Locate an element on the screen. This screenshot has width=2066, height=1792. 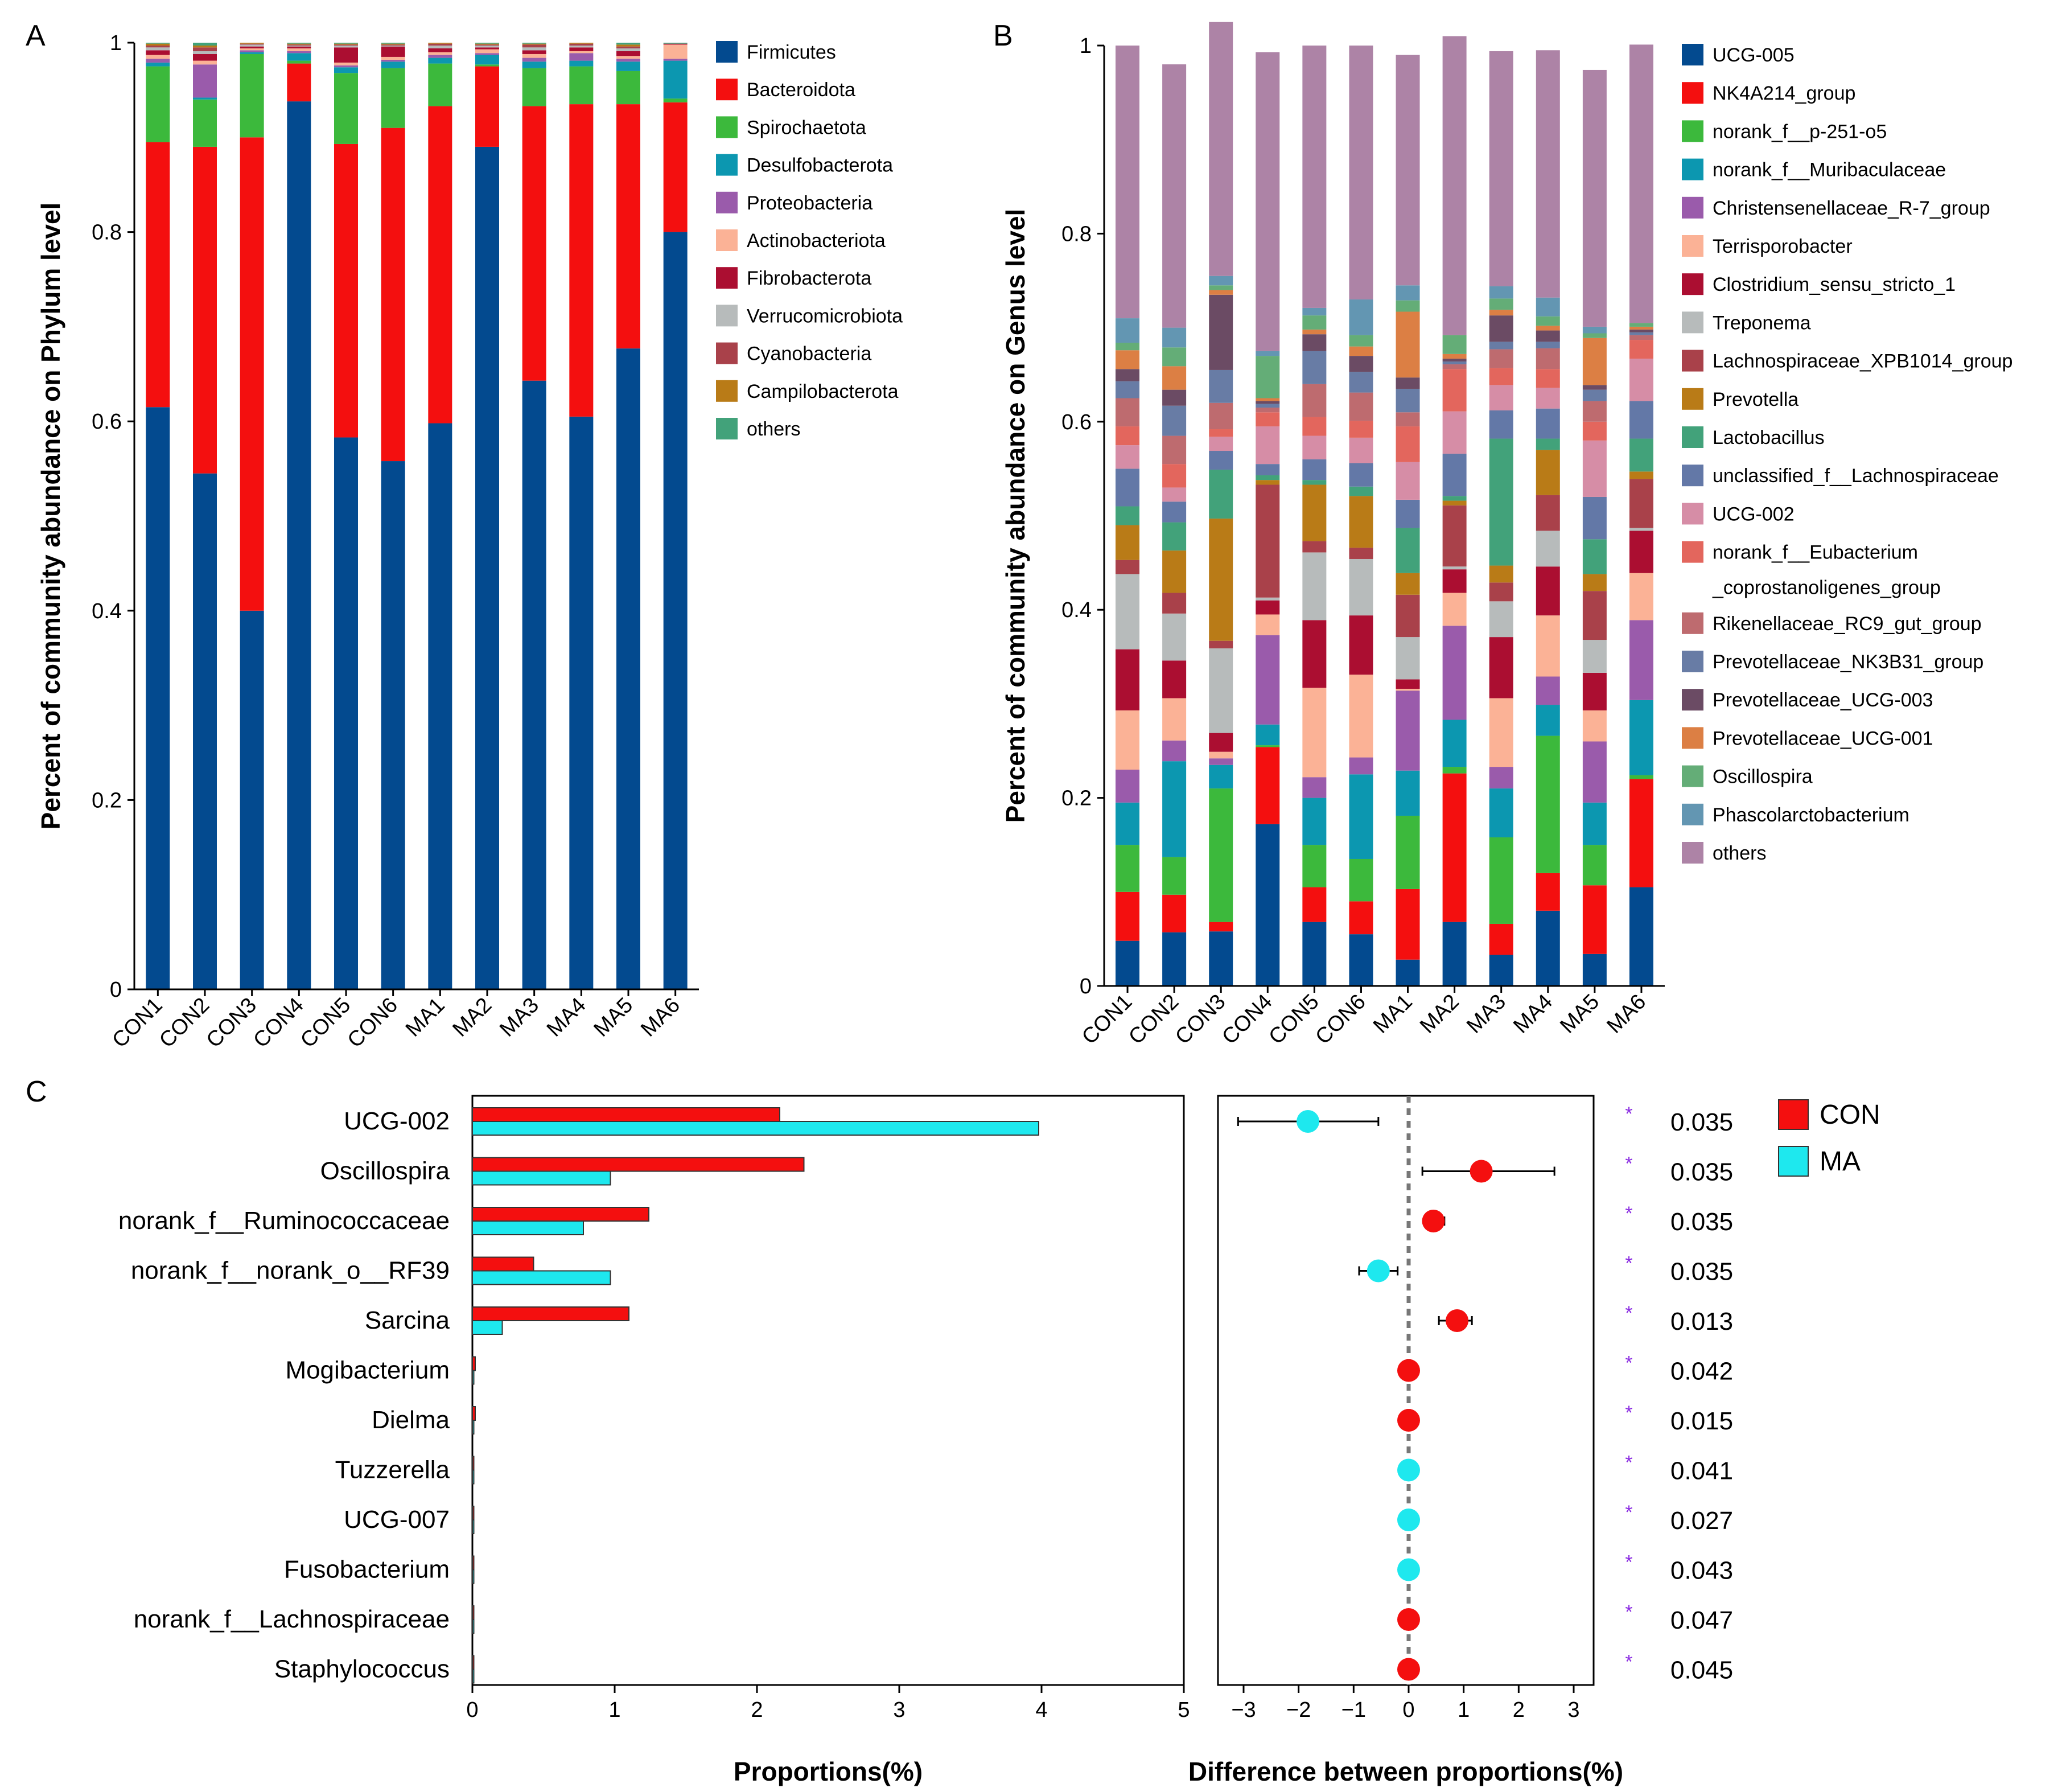
legend-label: Proteobacteria is located at coordinates (810, 203).